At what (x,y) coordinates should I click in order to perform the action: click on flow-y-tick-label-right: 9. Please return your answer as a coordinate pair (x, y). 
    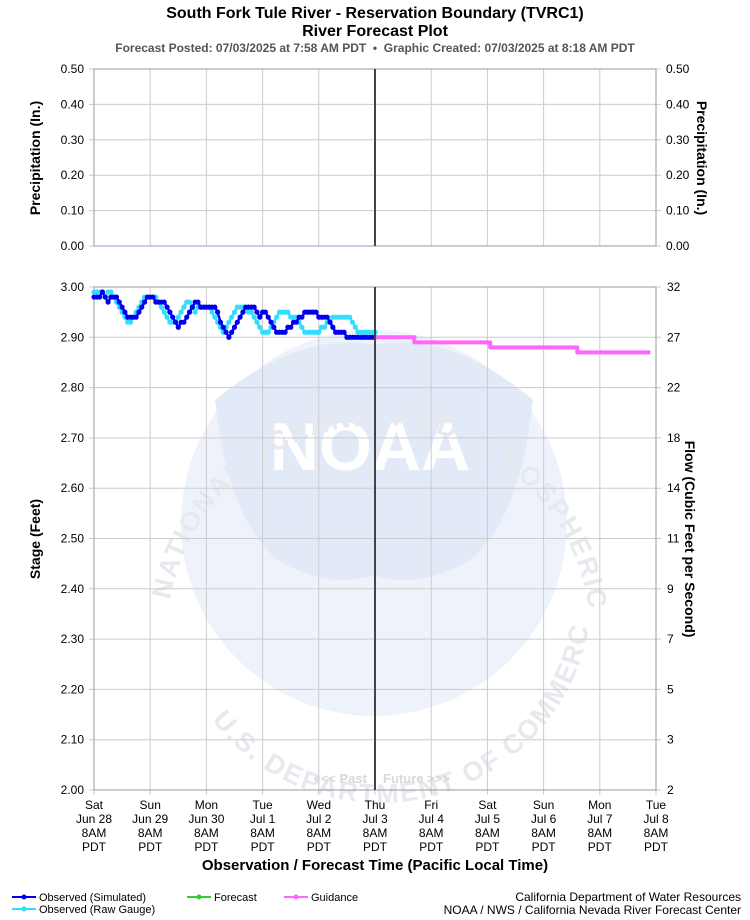
    Looking at the image, I should click on (670, 589).